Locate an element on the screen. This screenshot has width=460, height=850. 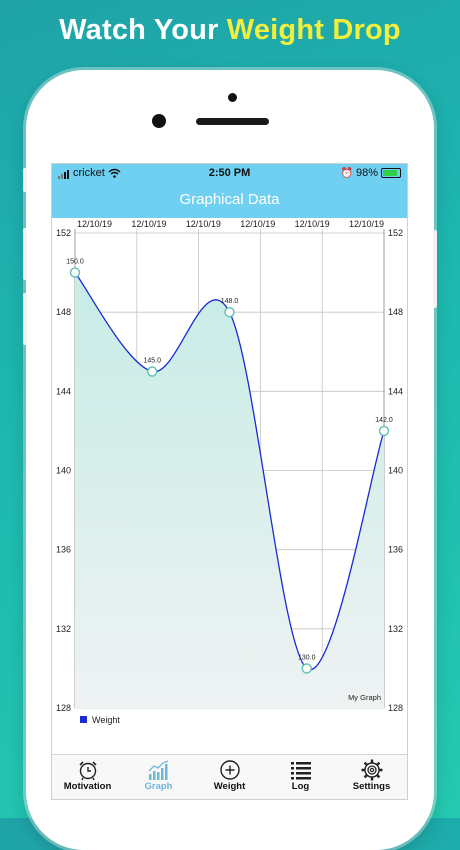
power-button is located at coordinates (435, 269).